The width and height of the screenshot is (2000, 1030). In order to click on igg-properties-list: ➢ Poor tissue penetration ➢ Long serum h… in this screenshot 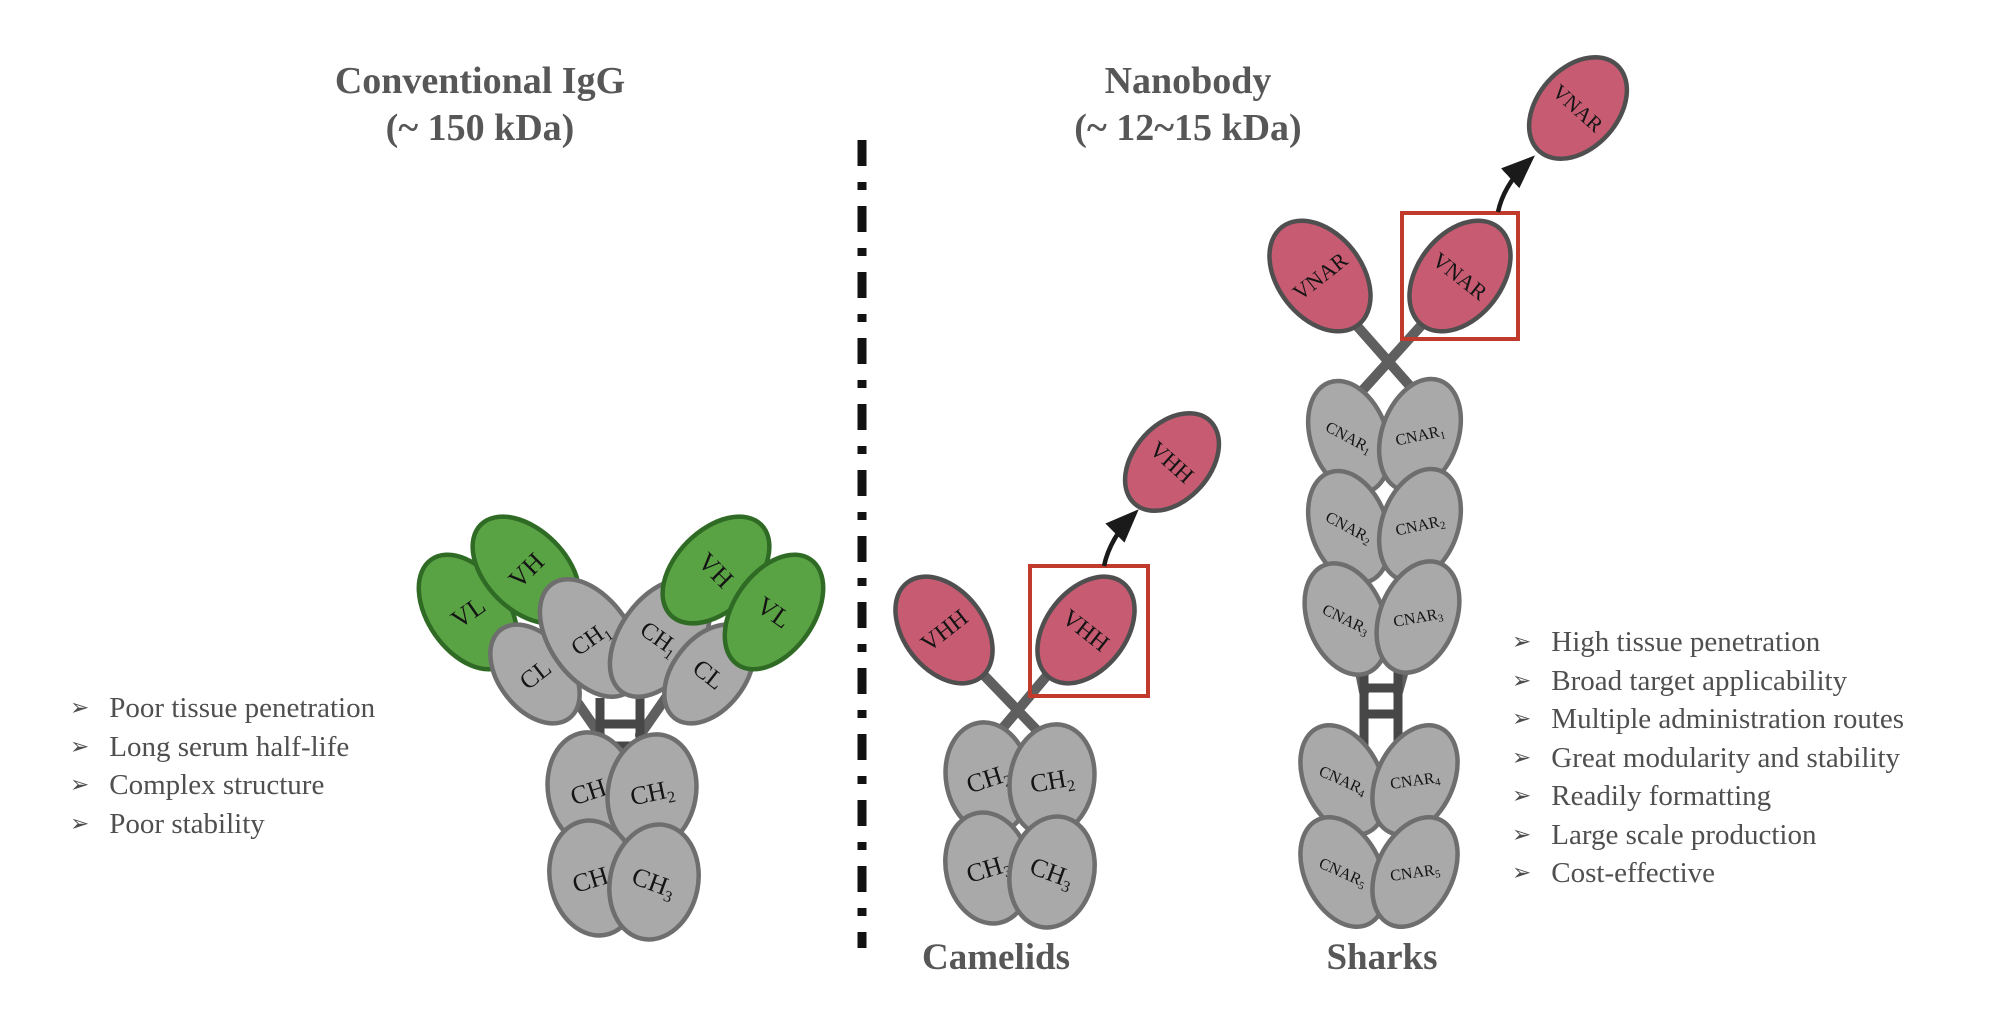, I will do `click(222, 769)`.